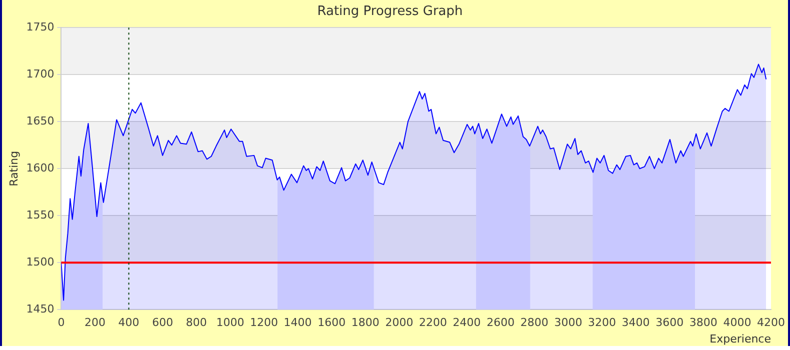 The height and width of the screenshot is (350, 790). I want to click on y-tick-label: 1700, so click(40, 73).